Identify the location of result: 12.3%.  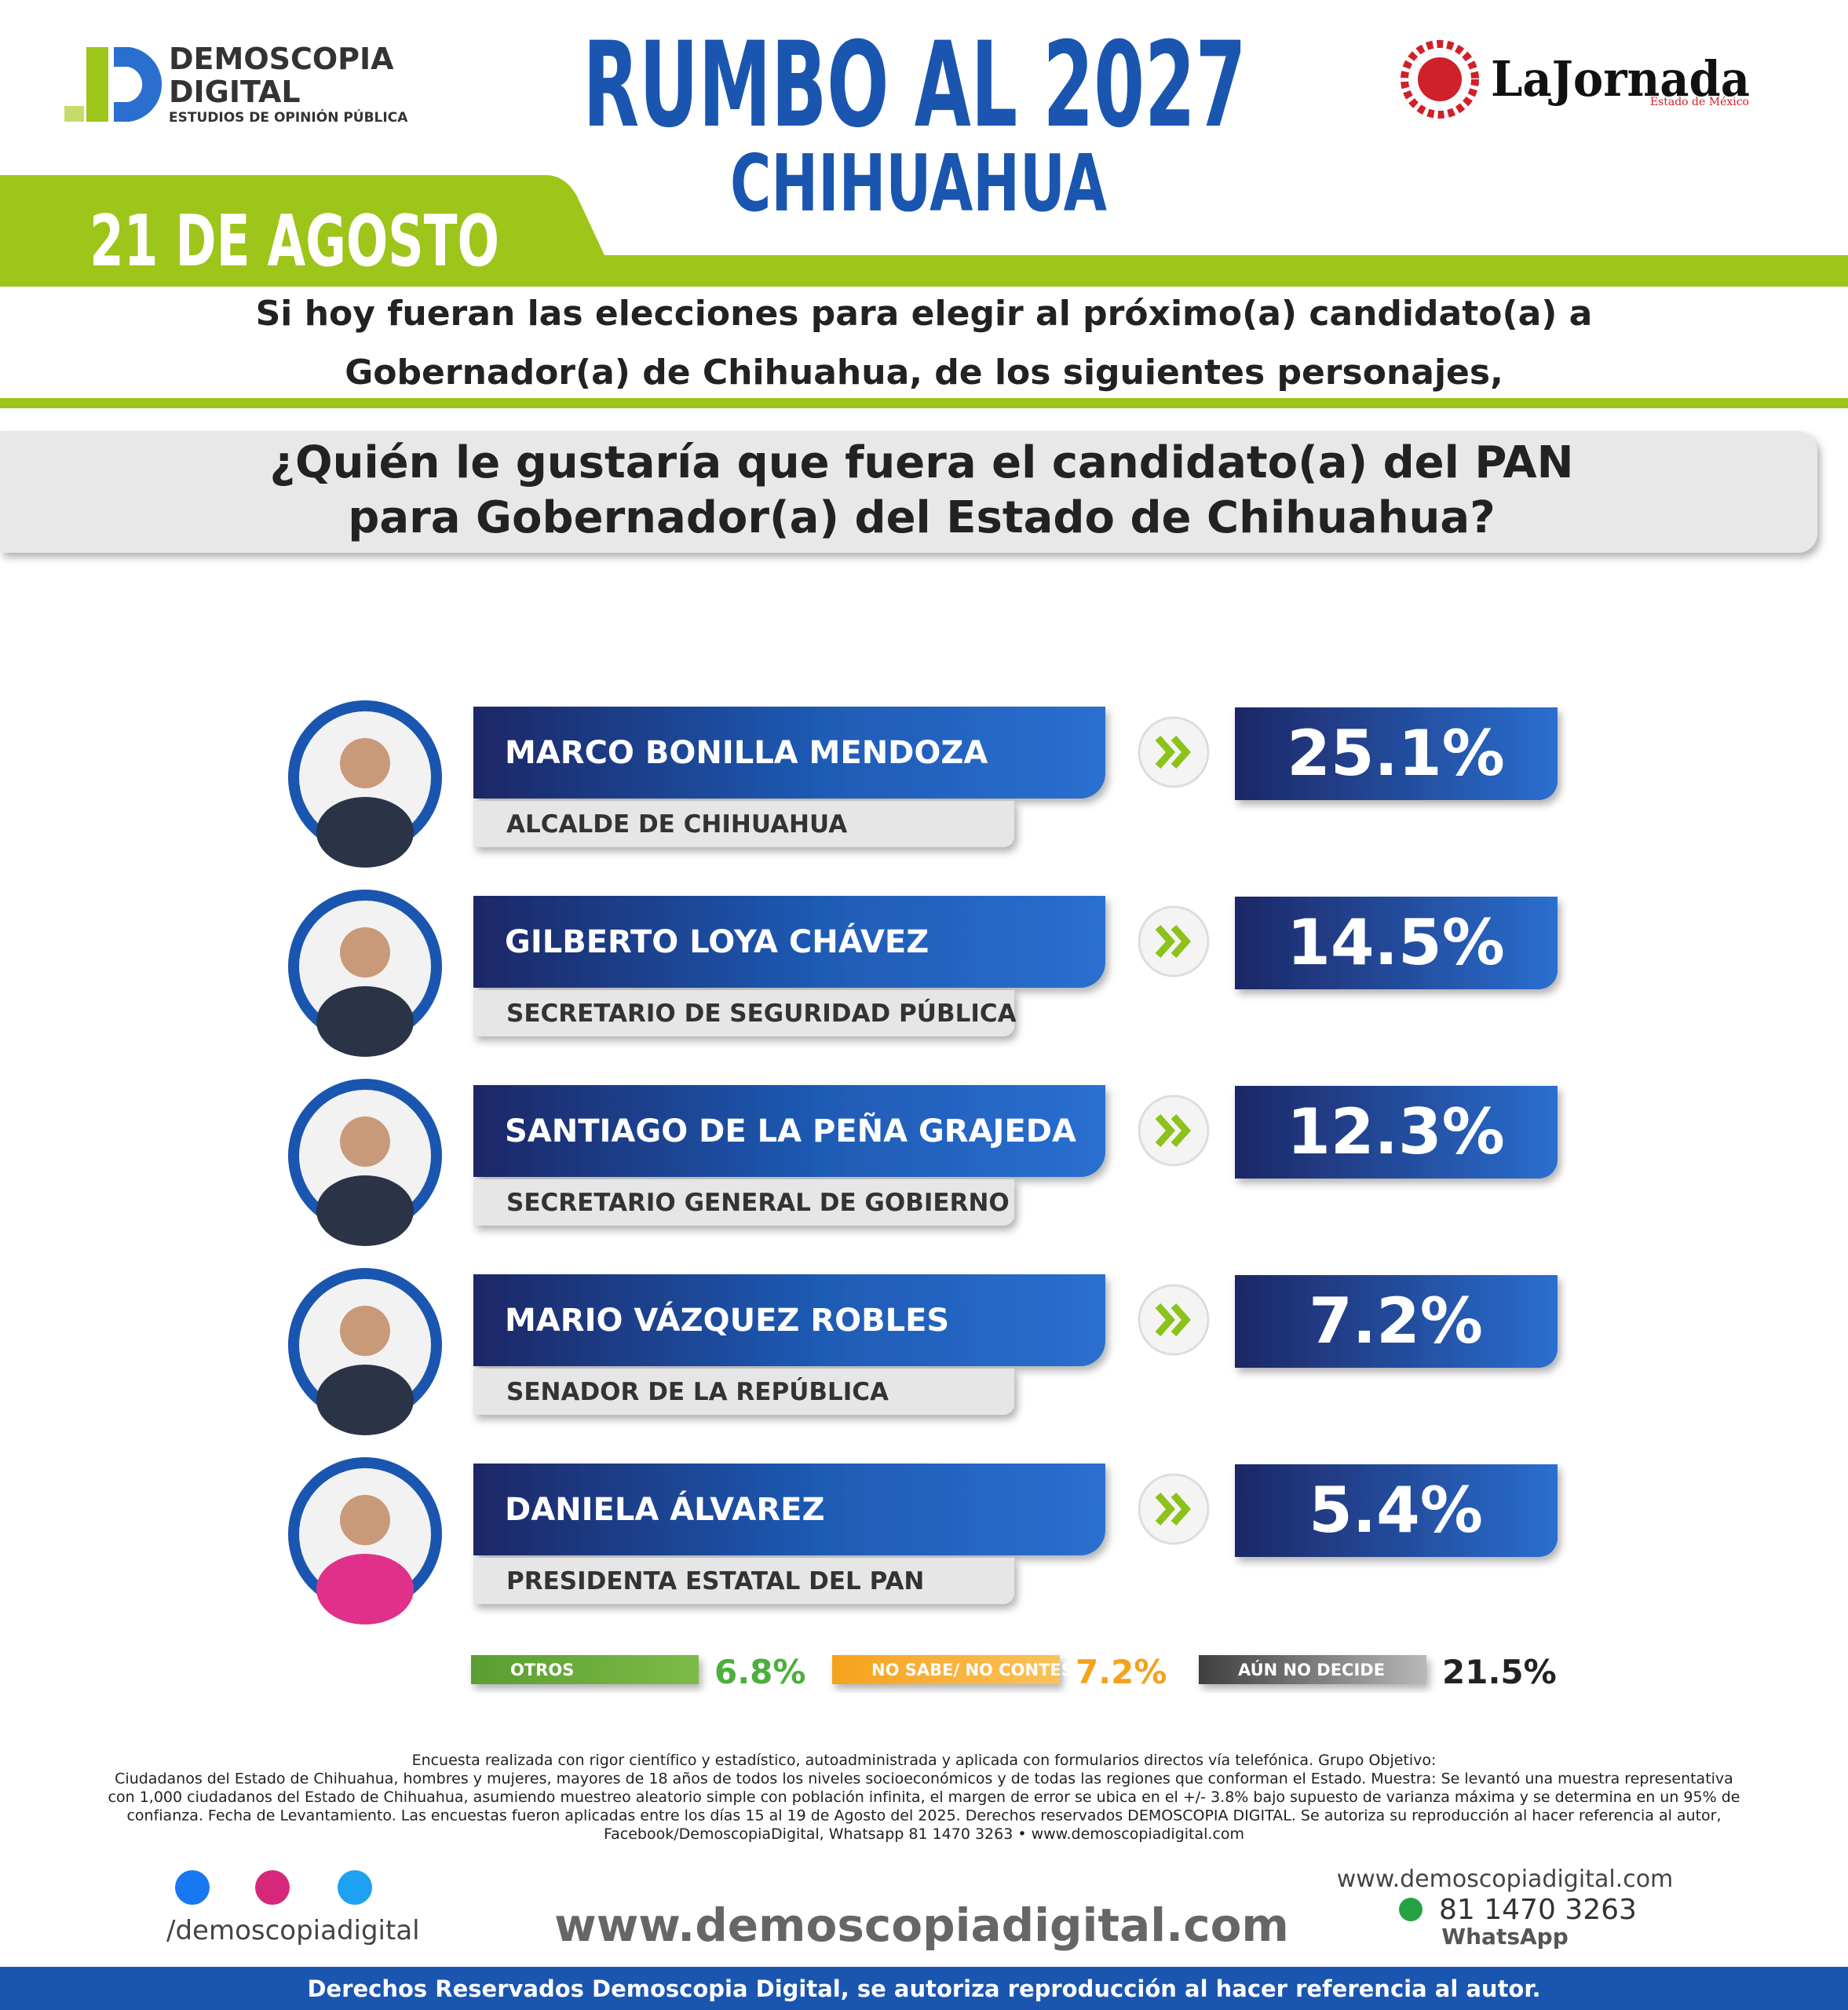
(1396, 1131).